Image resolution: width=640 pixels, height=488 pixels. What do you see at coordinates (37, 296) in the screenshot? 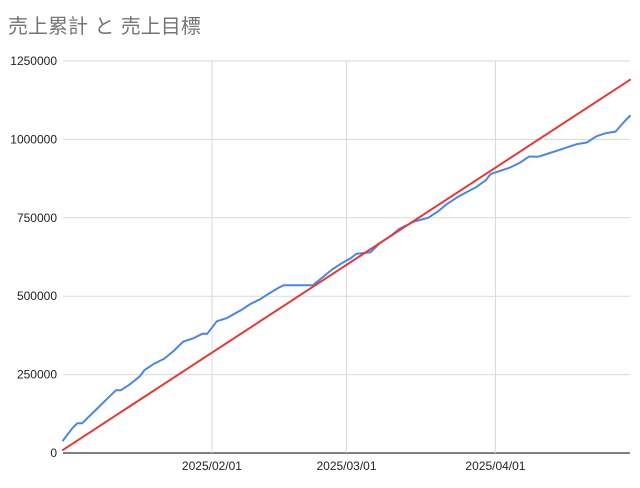
I see `y-tick-label: 500000` at bounding box center [37, 296].